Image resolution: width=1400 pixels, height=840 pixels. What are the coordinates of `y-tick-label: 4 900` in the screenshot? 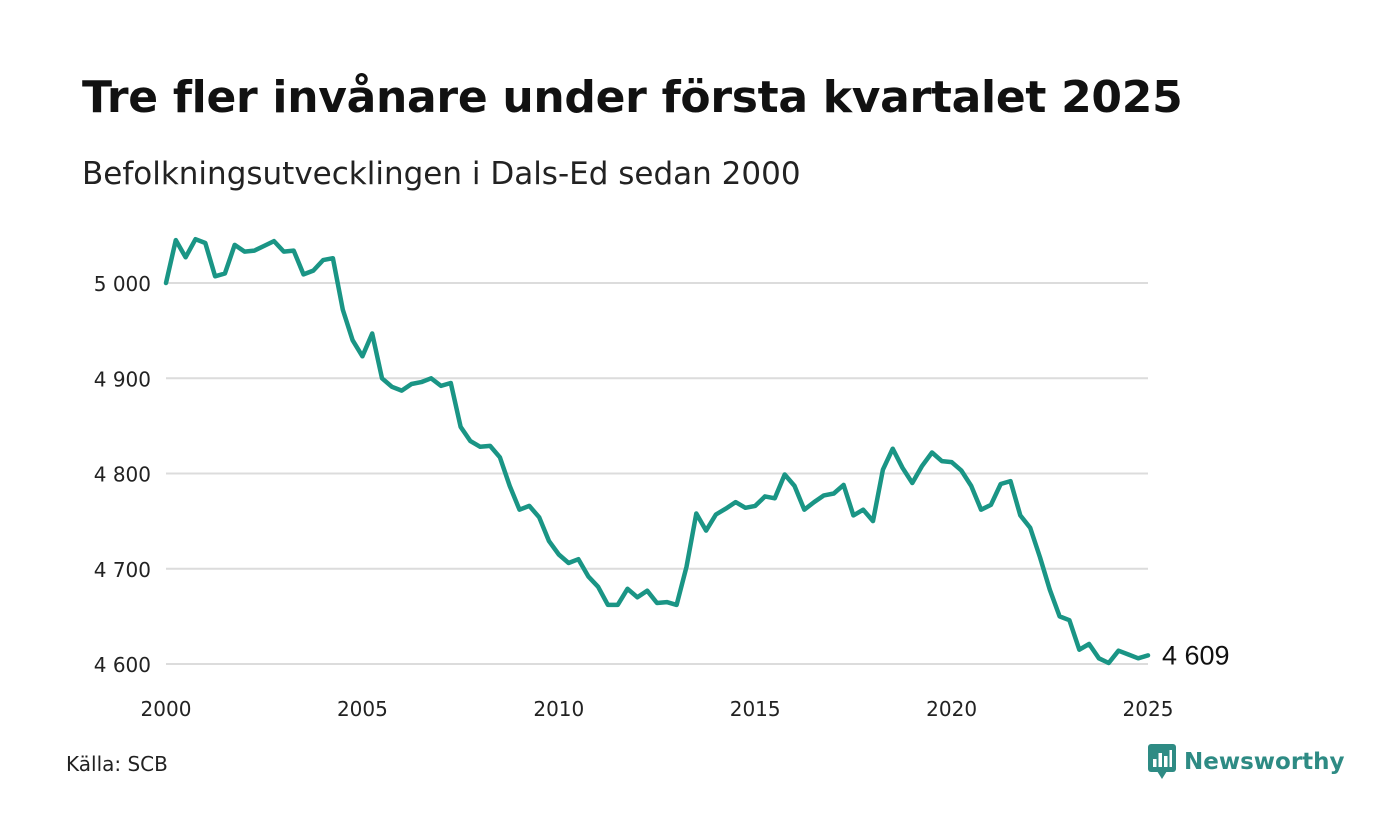 It's located at (122, 379).